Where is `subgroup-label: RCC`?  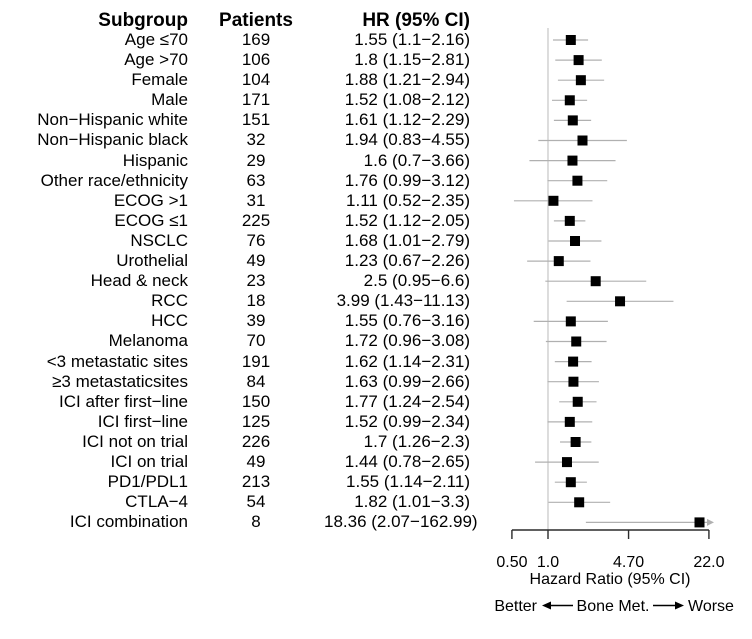
subgroup-label: RCC is located at coordinates (169, 301).